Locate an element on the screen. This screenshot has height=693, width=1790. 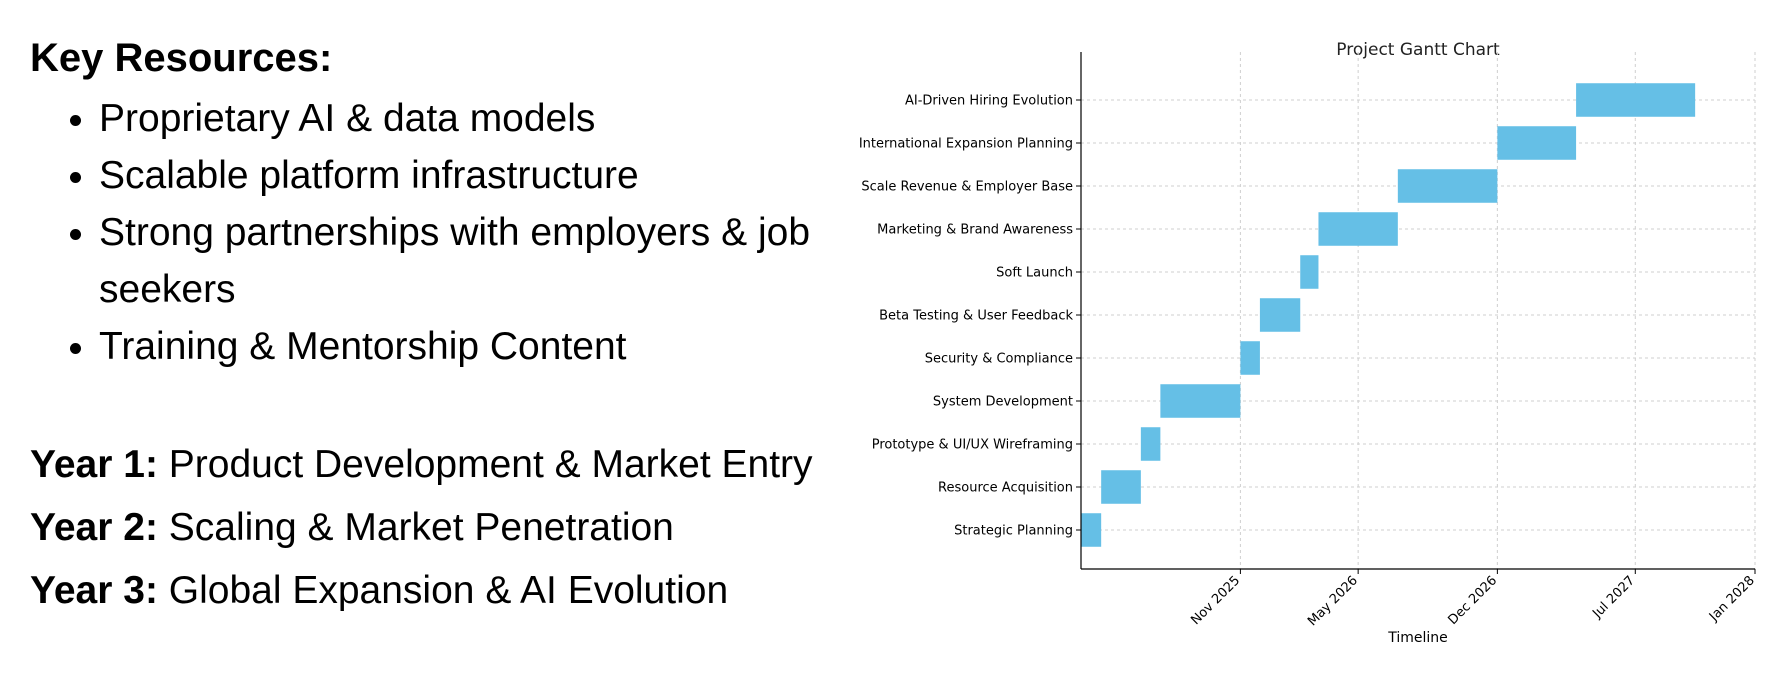
list-item: Scalable platform infrastructure is located at coordinates (479, 175).